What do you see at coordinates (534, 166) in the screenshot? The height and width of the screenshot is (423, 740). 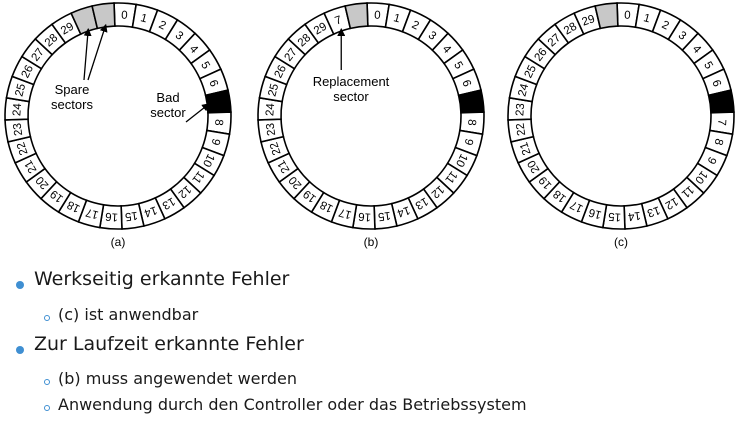 I see `sector-label: 20` at bounding box center [534, 166].